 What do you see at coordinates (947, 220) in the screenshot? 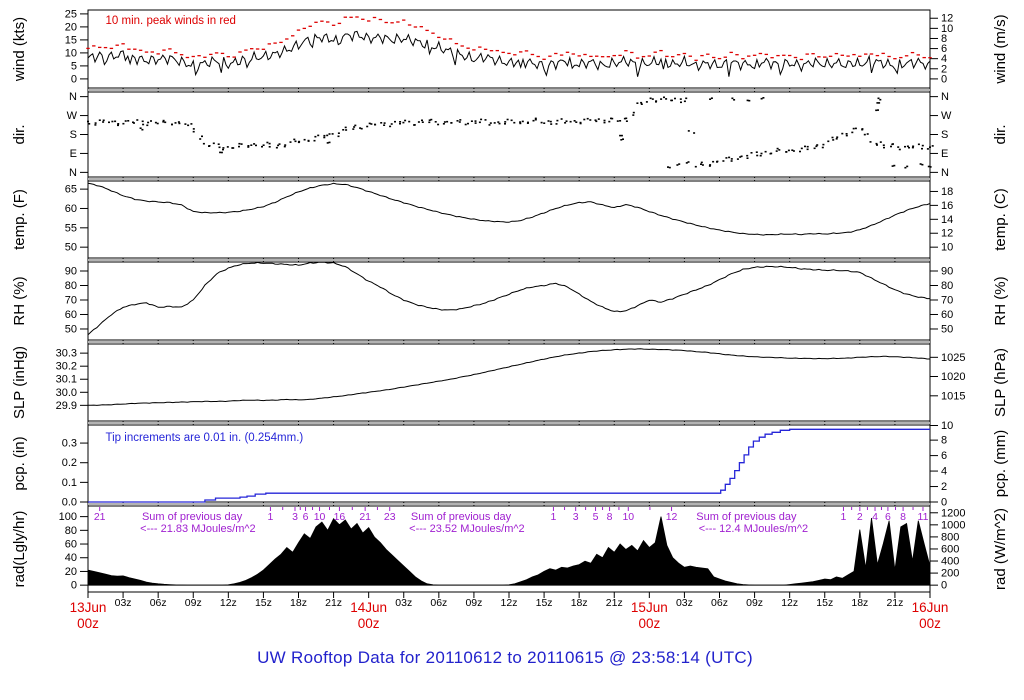
I see `svg-text: 14` at bounding box center [947, 220].